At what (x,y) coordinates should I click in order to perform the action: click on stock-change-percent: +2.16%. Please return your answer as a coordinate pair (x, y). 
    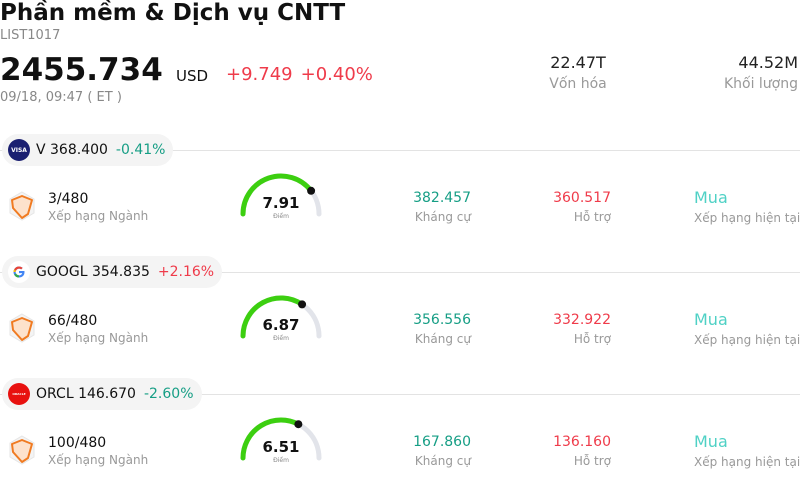
    Looking at the image, I should click on (186, 272).